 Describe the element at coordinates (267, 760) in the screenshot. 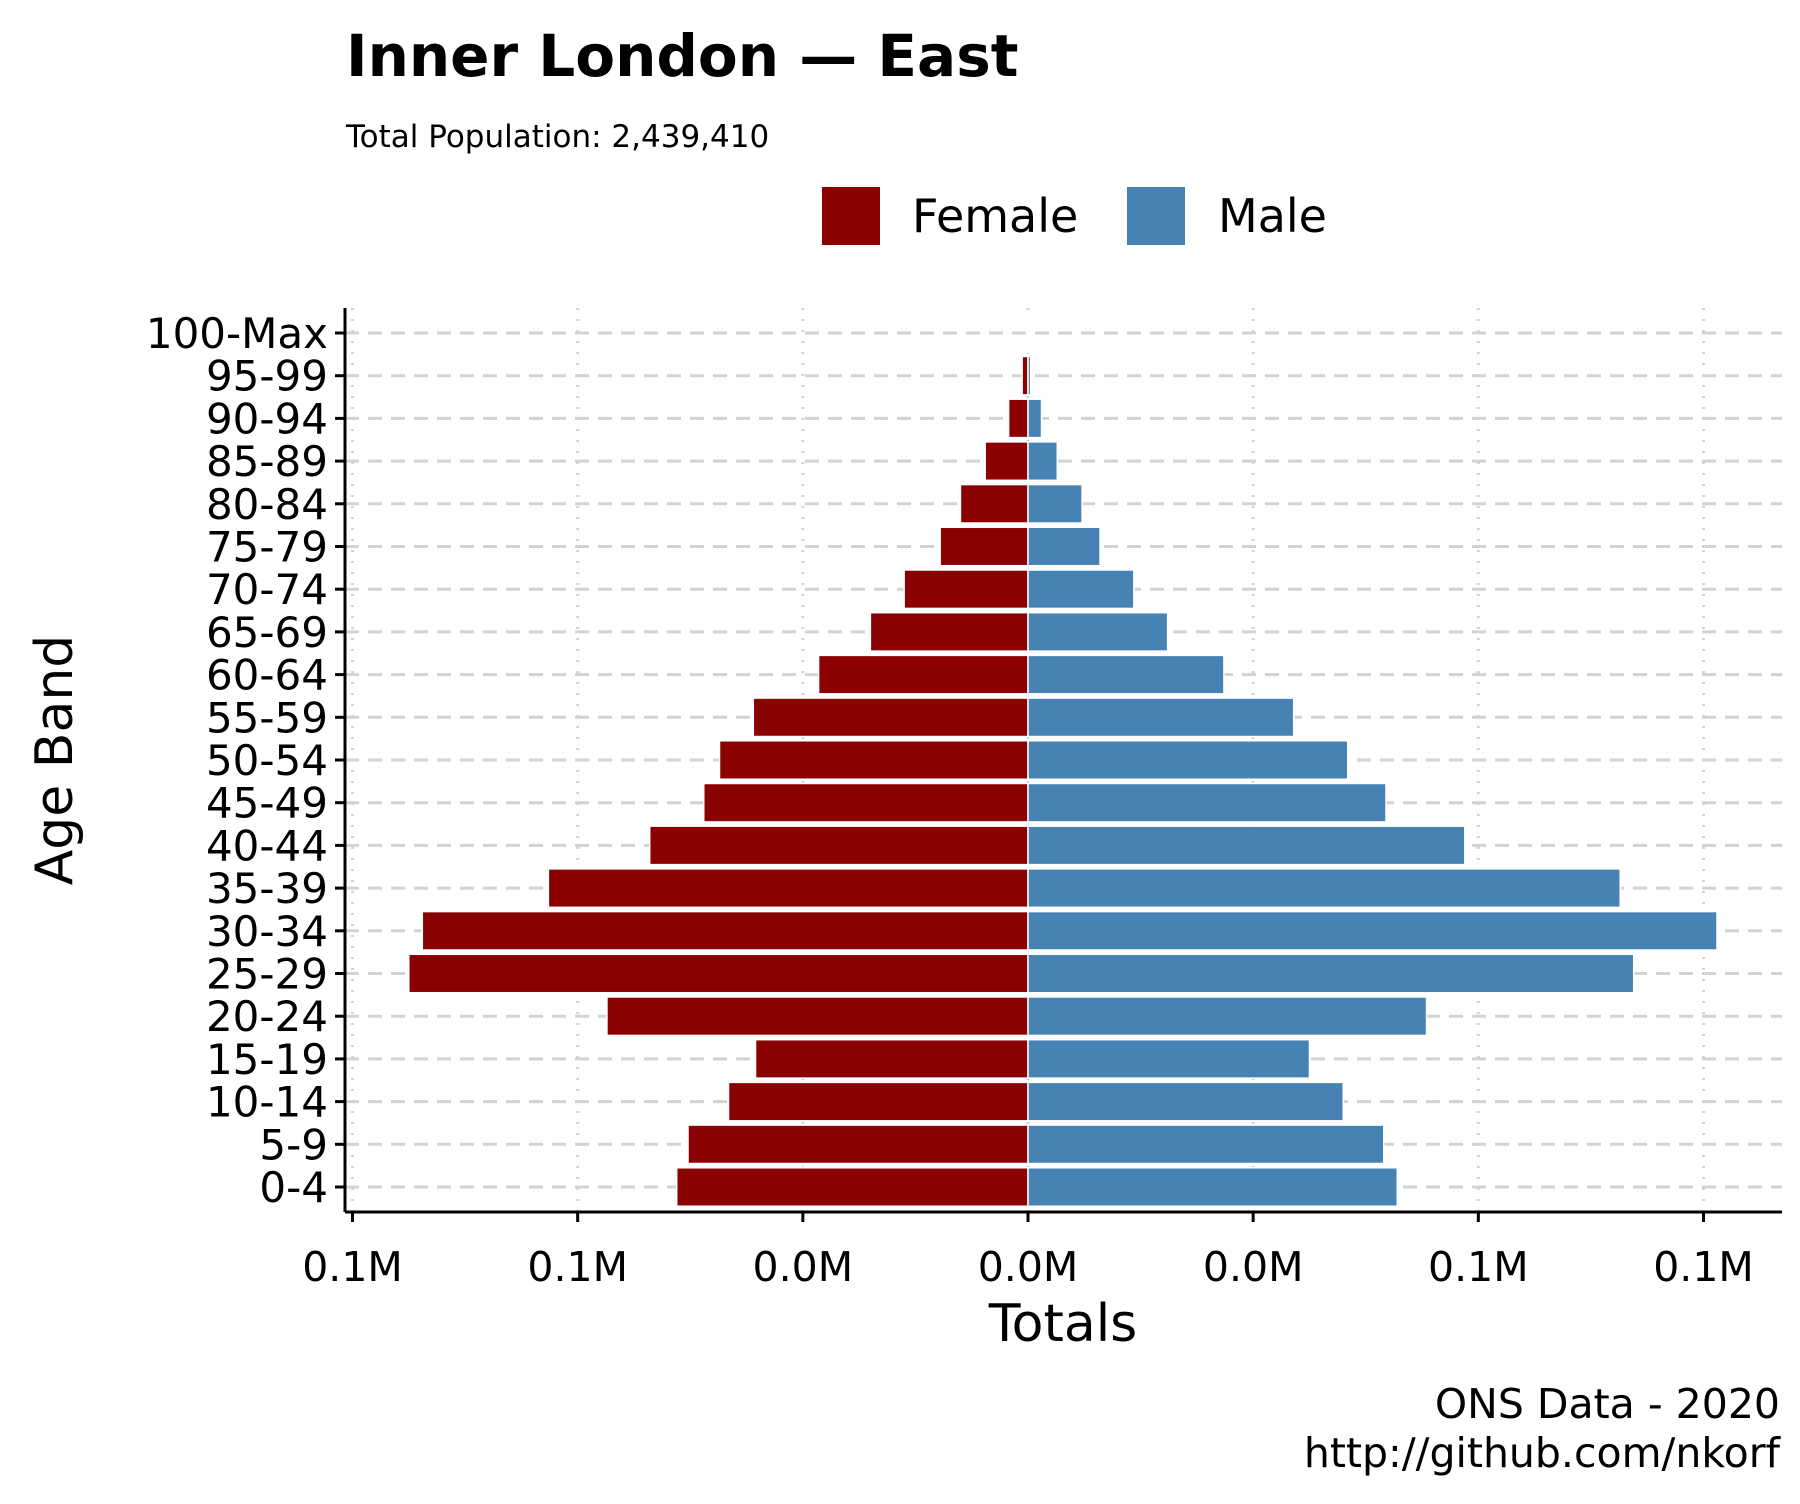

I see `y-tick-label: 50-54` at that location.